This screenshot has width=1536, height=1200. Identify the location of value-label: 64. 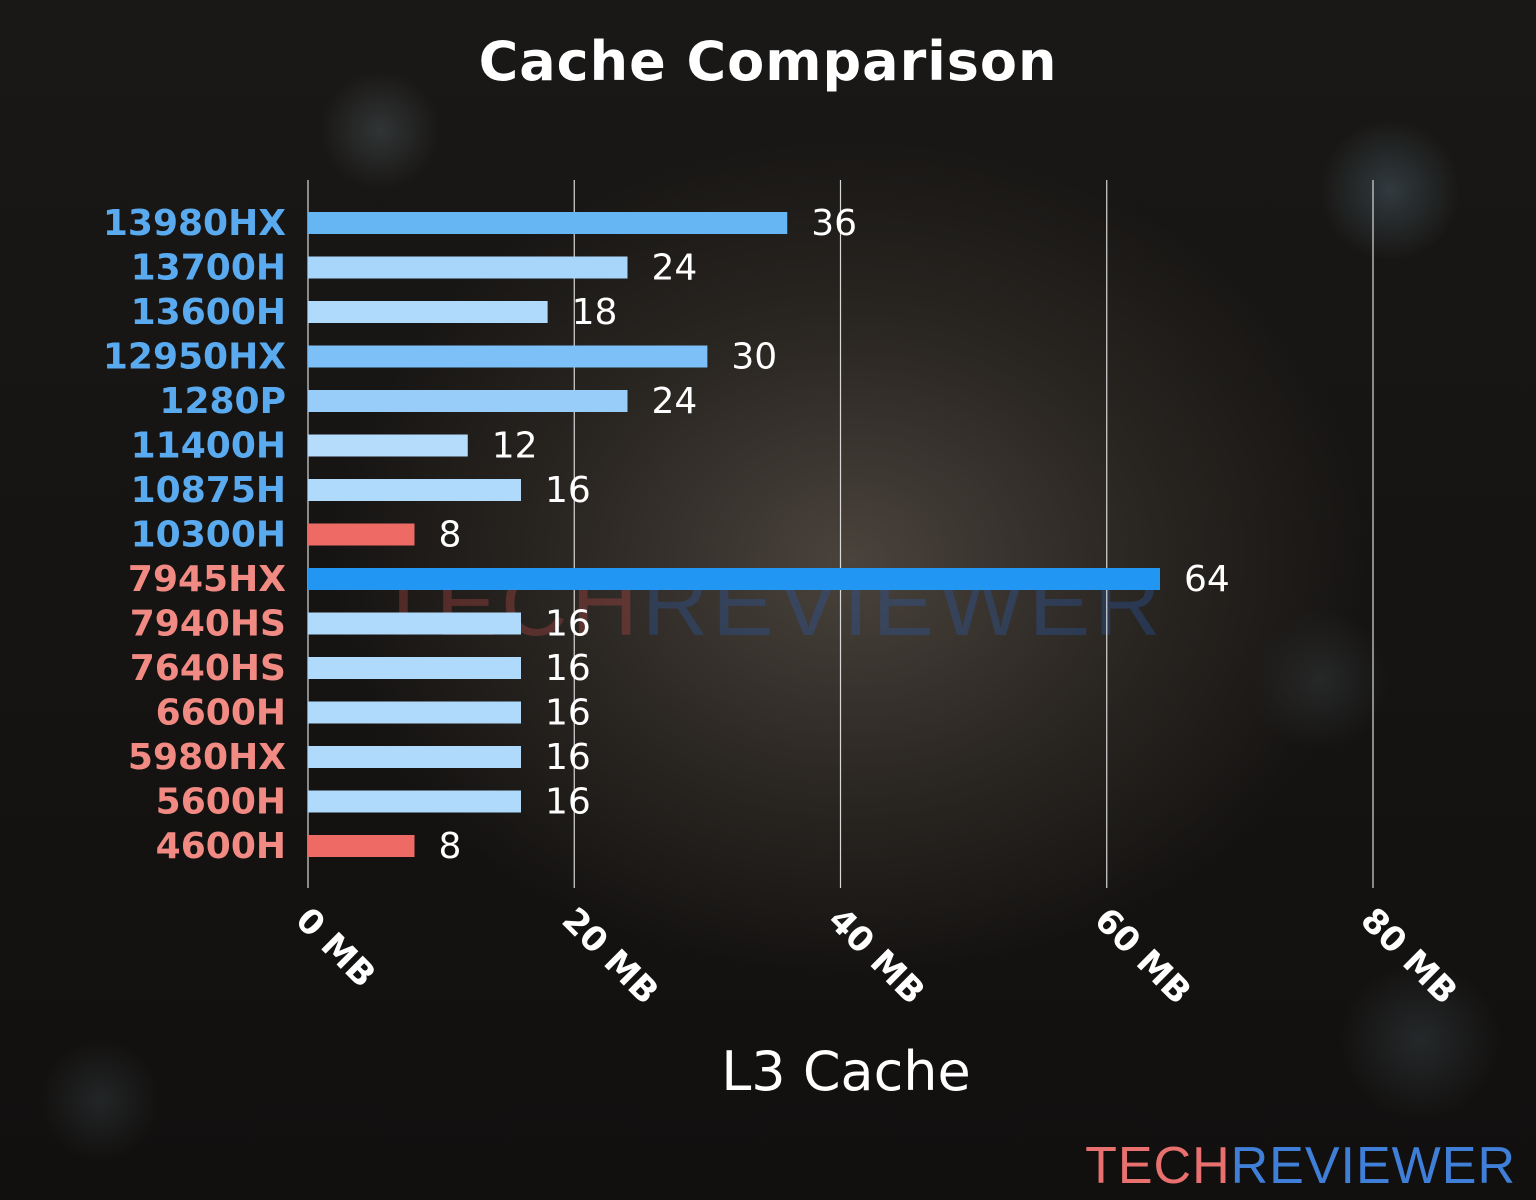
(1207, 579).